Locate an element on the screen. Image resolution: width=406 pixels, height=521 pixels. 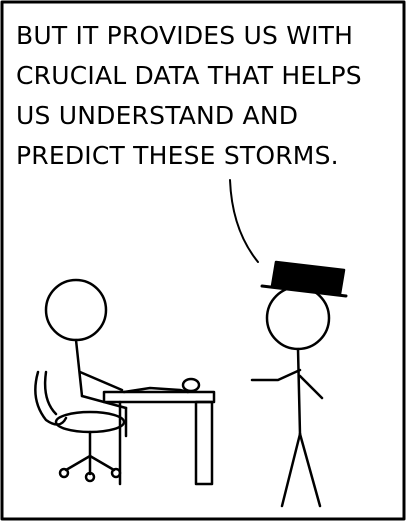
speech-line-2: CRUCIAL DATA THAT HELPS is located at coordinates (189, 75).